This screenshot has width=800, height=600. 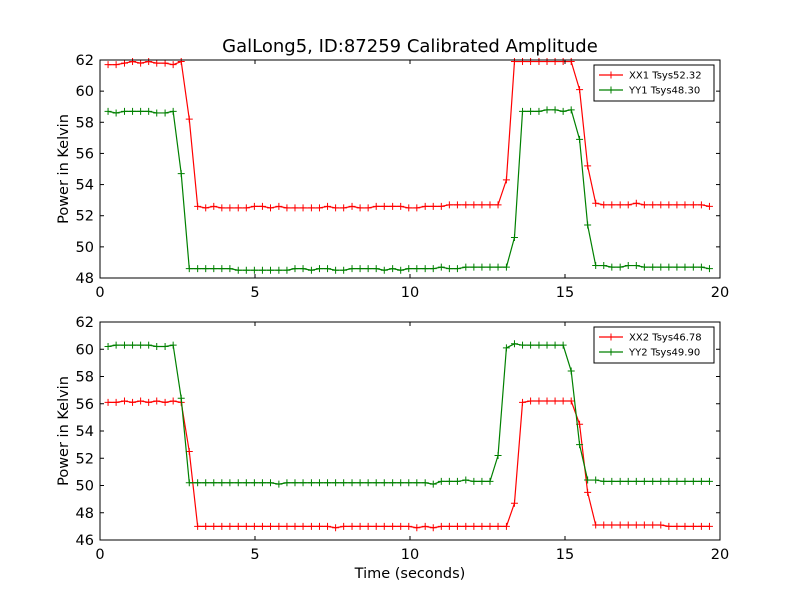 What do you see at coordinates (654, 345) in the screenshot?
I see `legend: XX2 Tsys46.78 YY2 Tsys49.90` at bounding box center [654, 345].